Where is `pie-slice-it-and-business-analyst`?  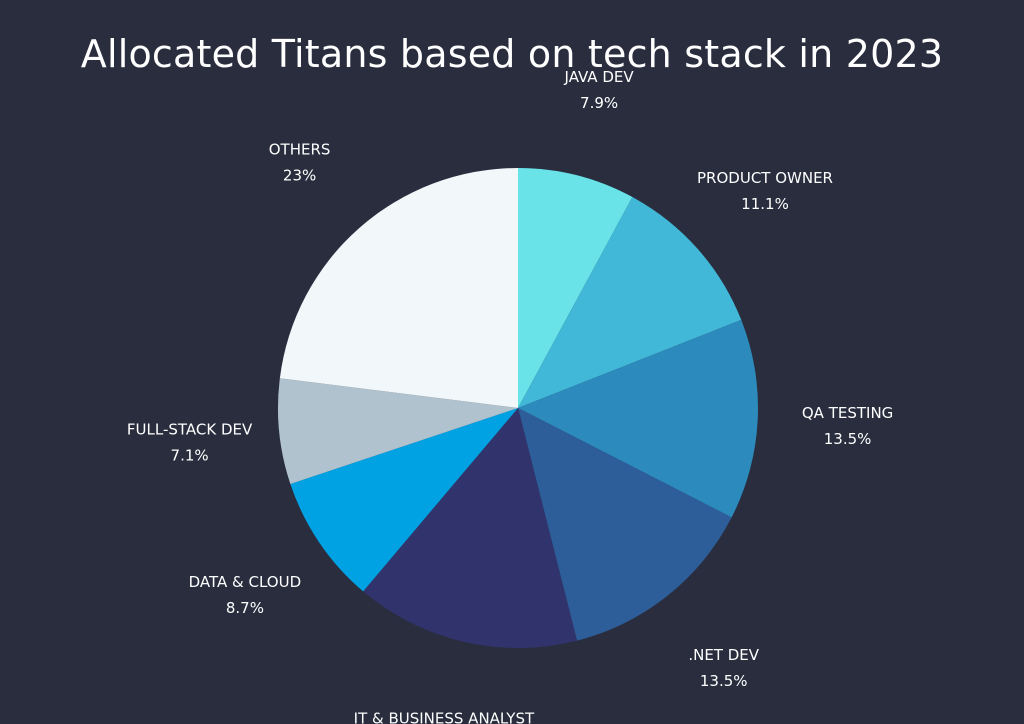
pie-slice-it-and-business-analyst is located at coordinates (470, 528).